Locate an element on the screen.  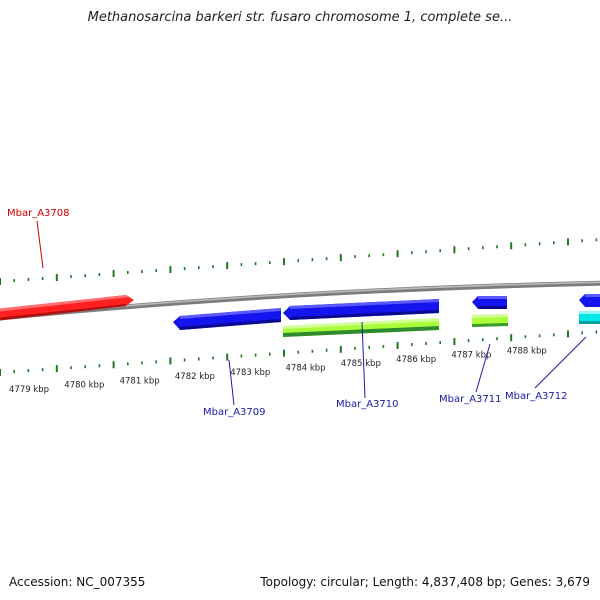
label-mbar-a3712: Mbar_A3712 is located at coordinates (546, 369).